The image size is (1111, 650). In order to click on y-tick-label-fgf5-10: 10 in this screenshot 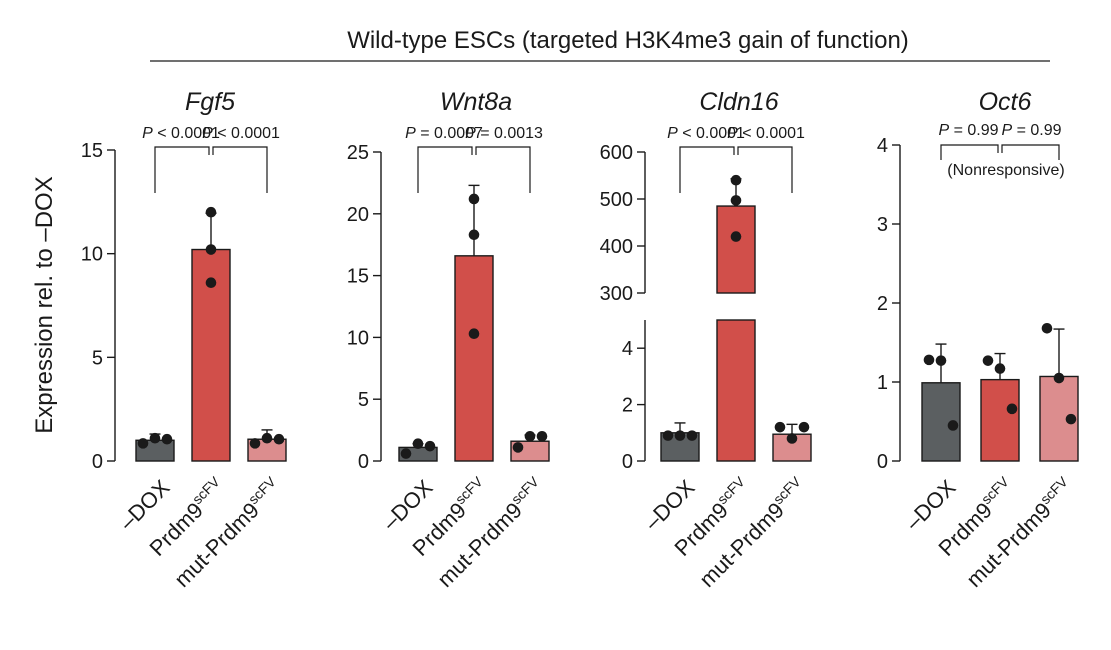, I will do `click(92, 255)`.